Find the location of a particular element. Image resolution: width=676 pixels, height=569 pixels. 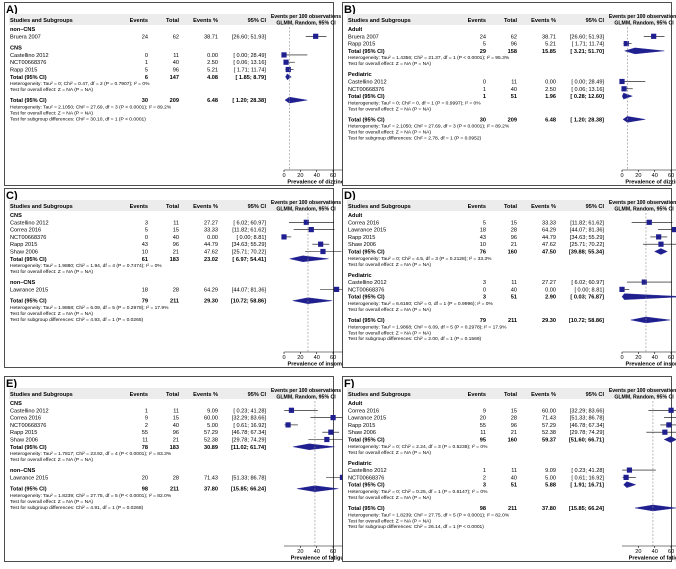

study-name: Bruera 2007 is located at coordinates (363, 37).